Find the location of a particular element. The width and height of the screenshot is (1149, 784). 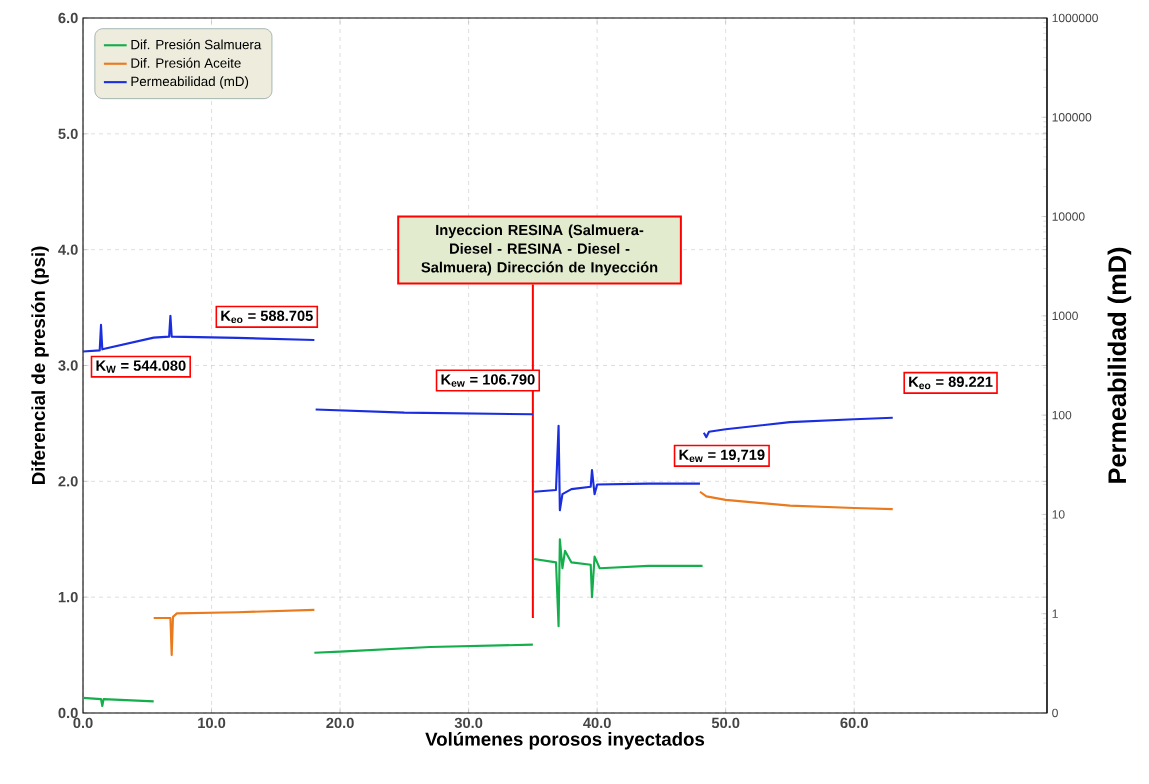

annotation: K$_{ew}$ = 106.790 is located at coordinates (488, 380).